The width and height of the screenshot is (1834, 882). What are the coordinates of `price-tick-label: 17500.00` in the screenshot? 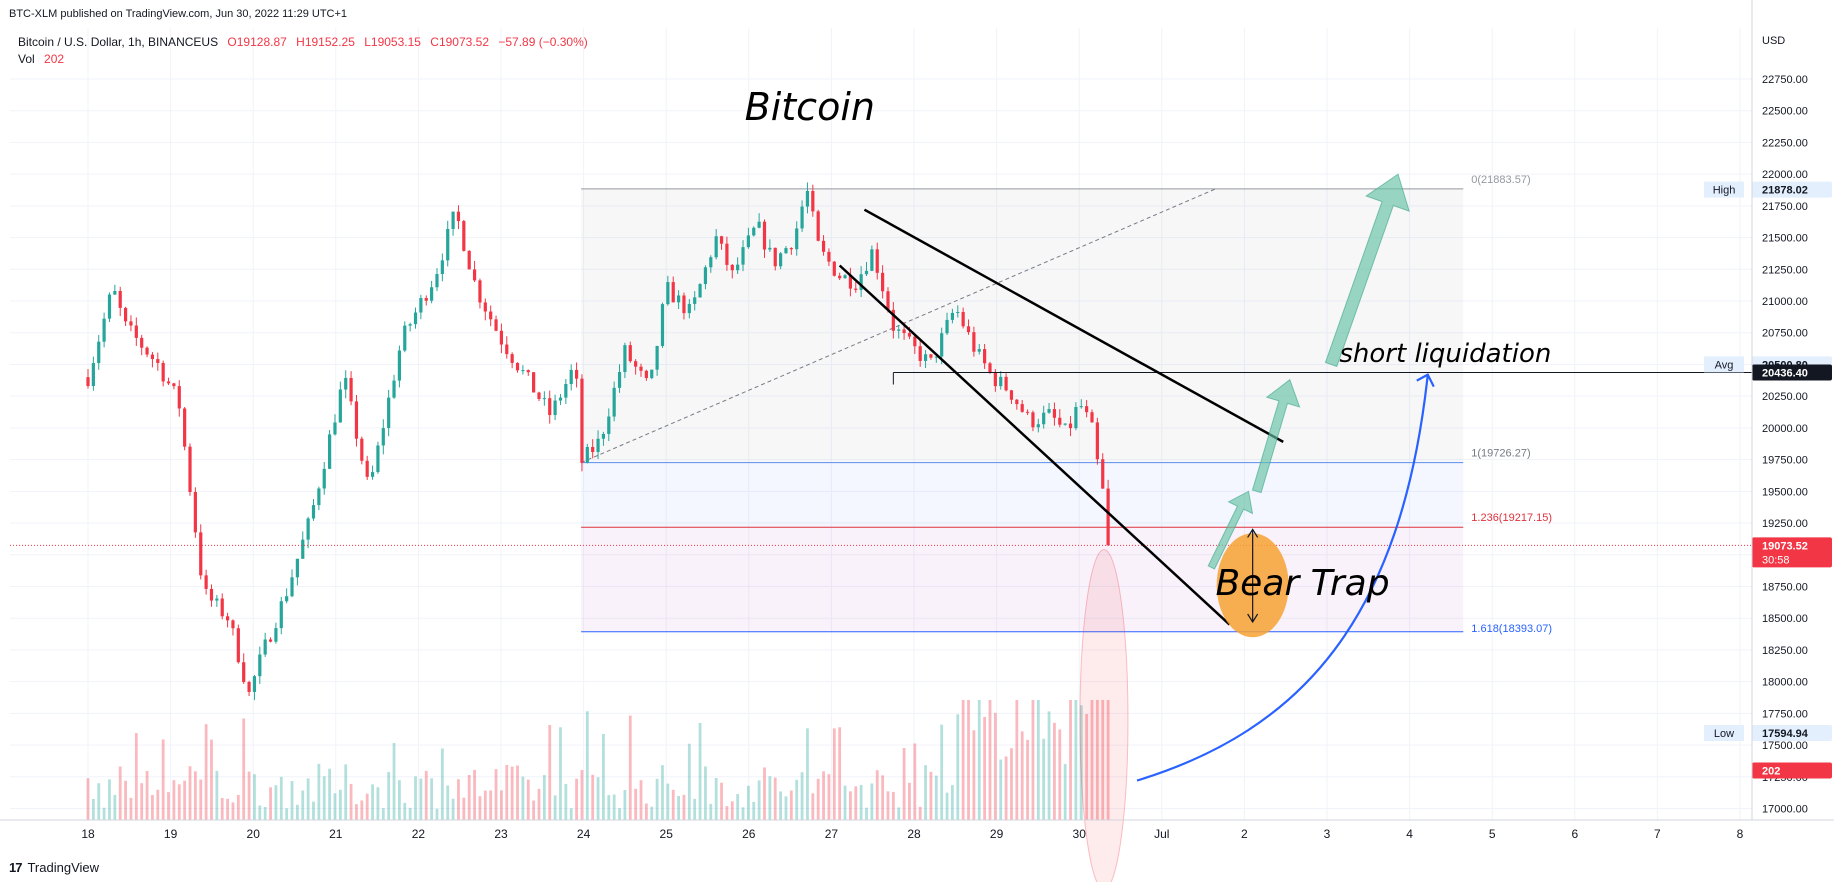 It's located at (1785, 746).